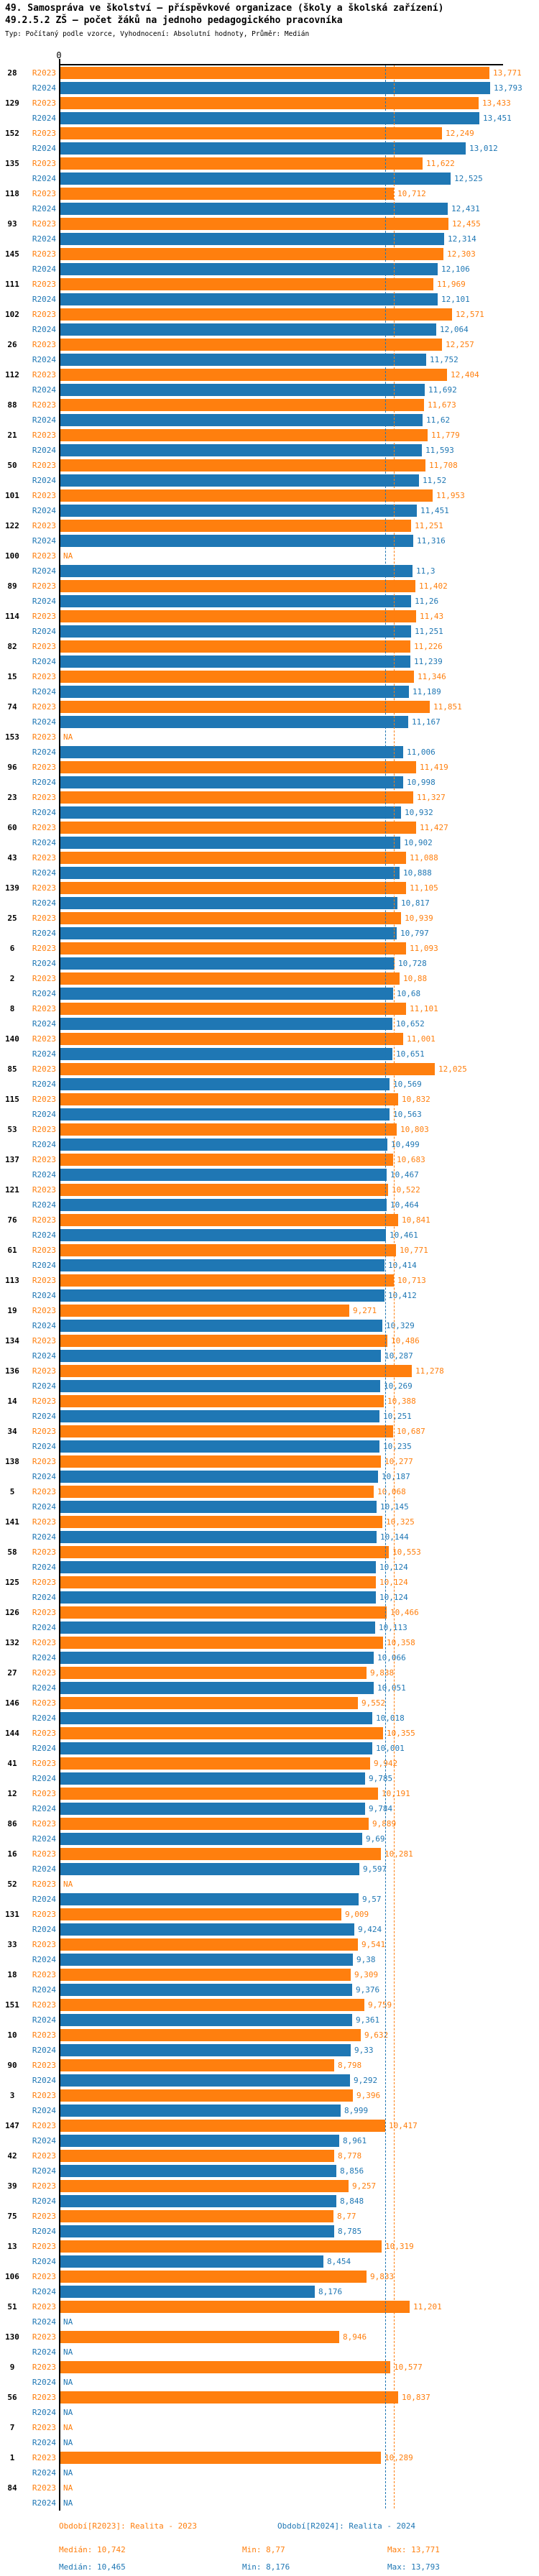 This screenshot has width=539, height=2576. Describe the element at coordinates (424, 888) in the screenshot. I see `value-label-r2023: 11,105` at that location.